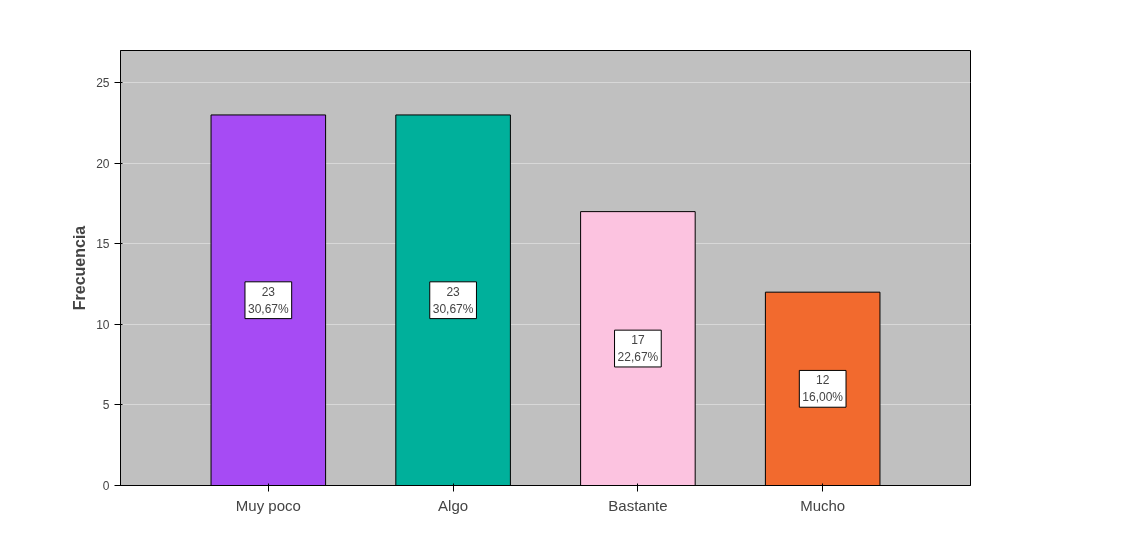  I want to click on data-label: 17 22,67%, so click(638, 348).